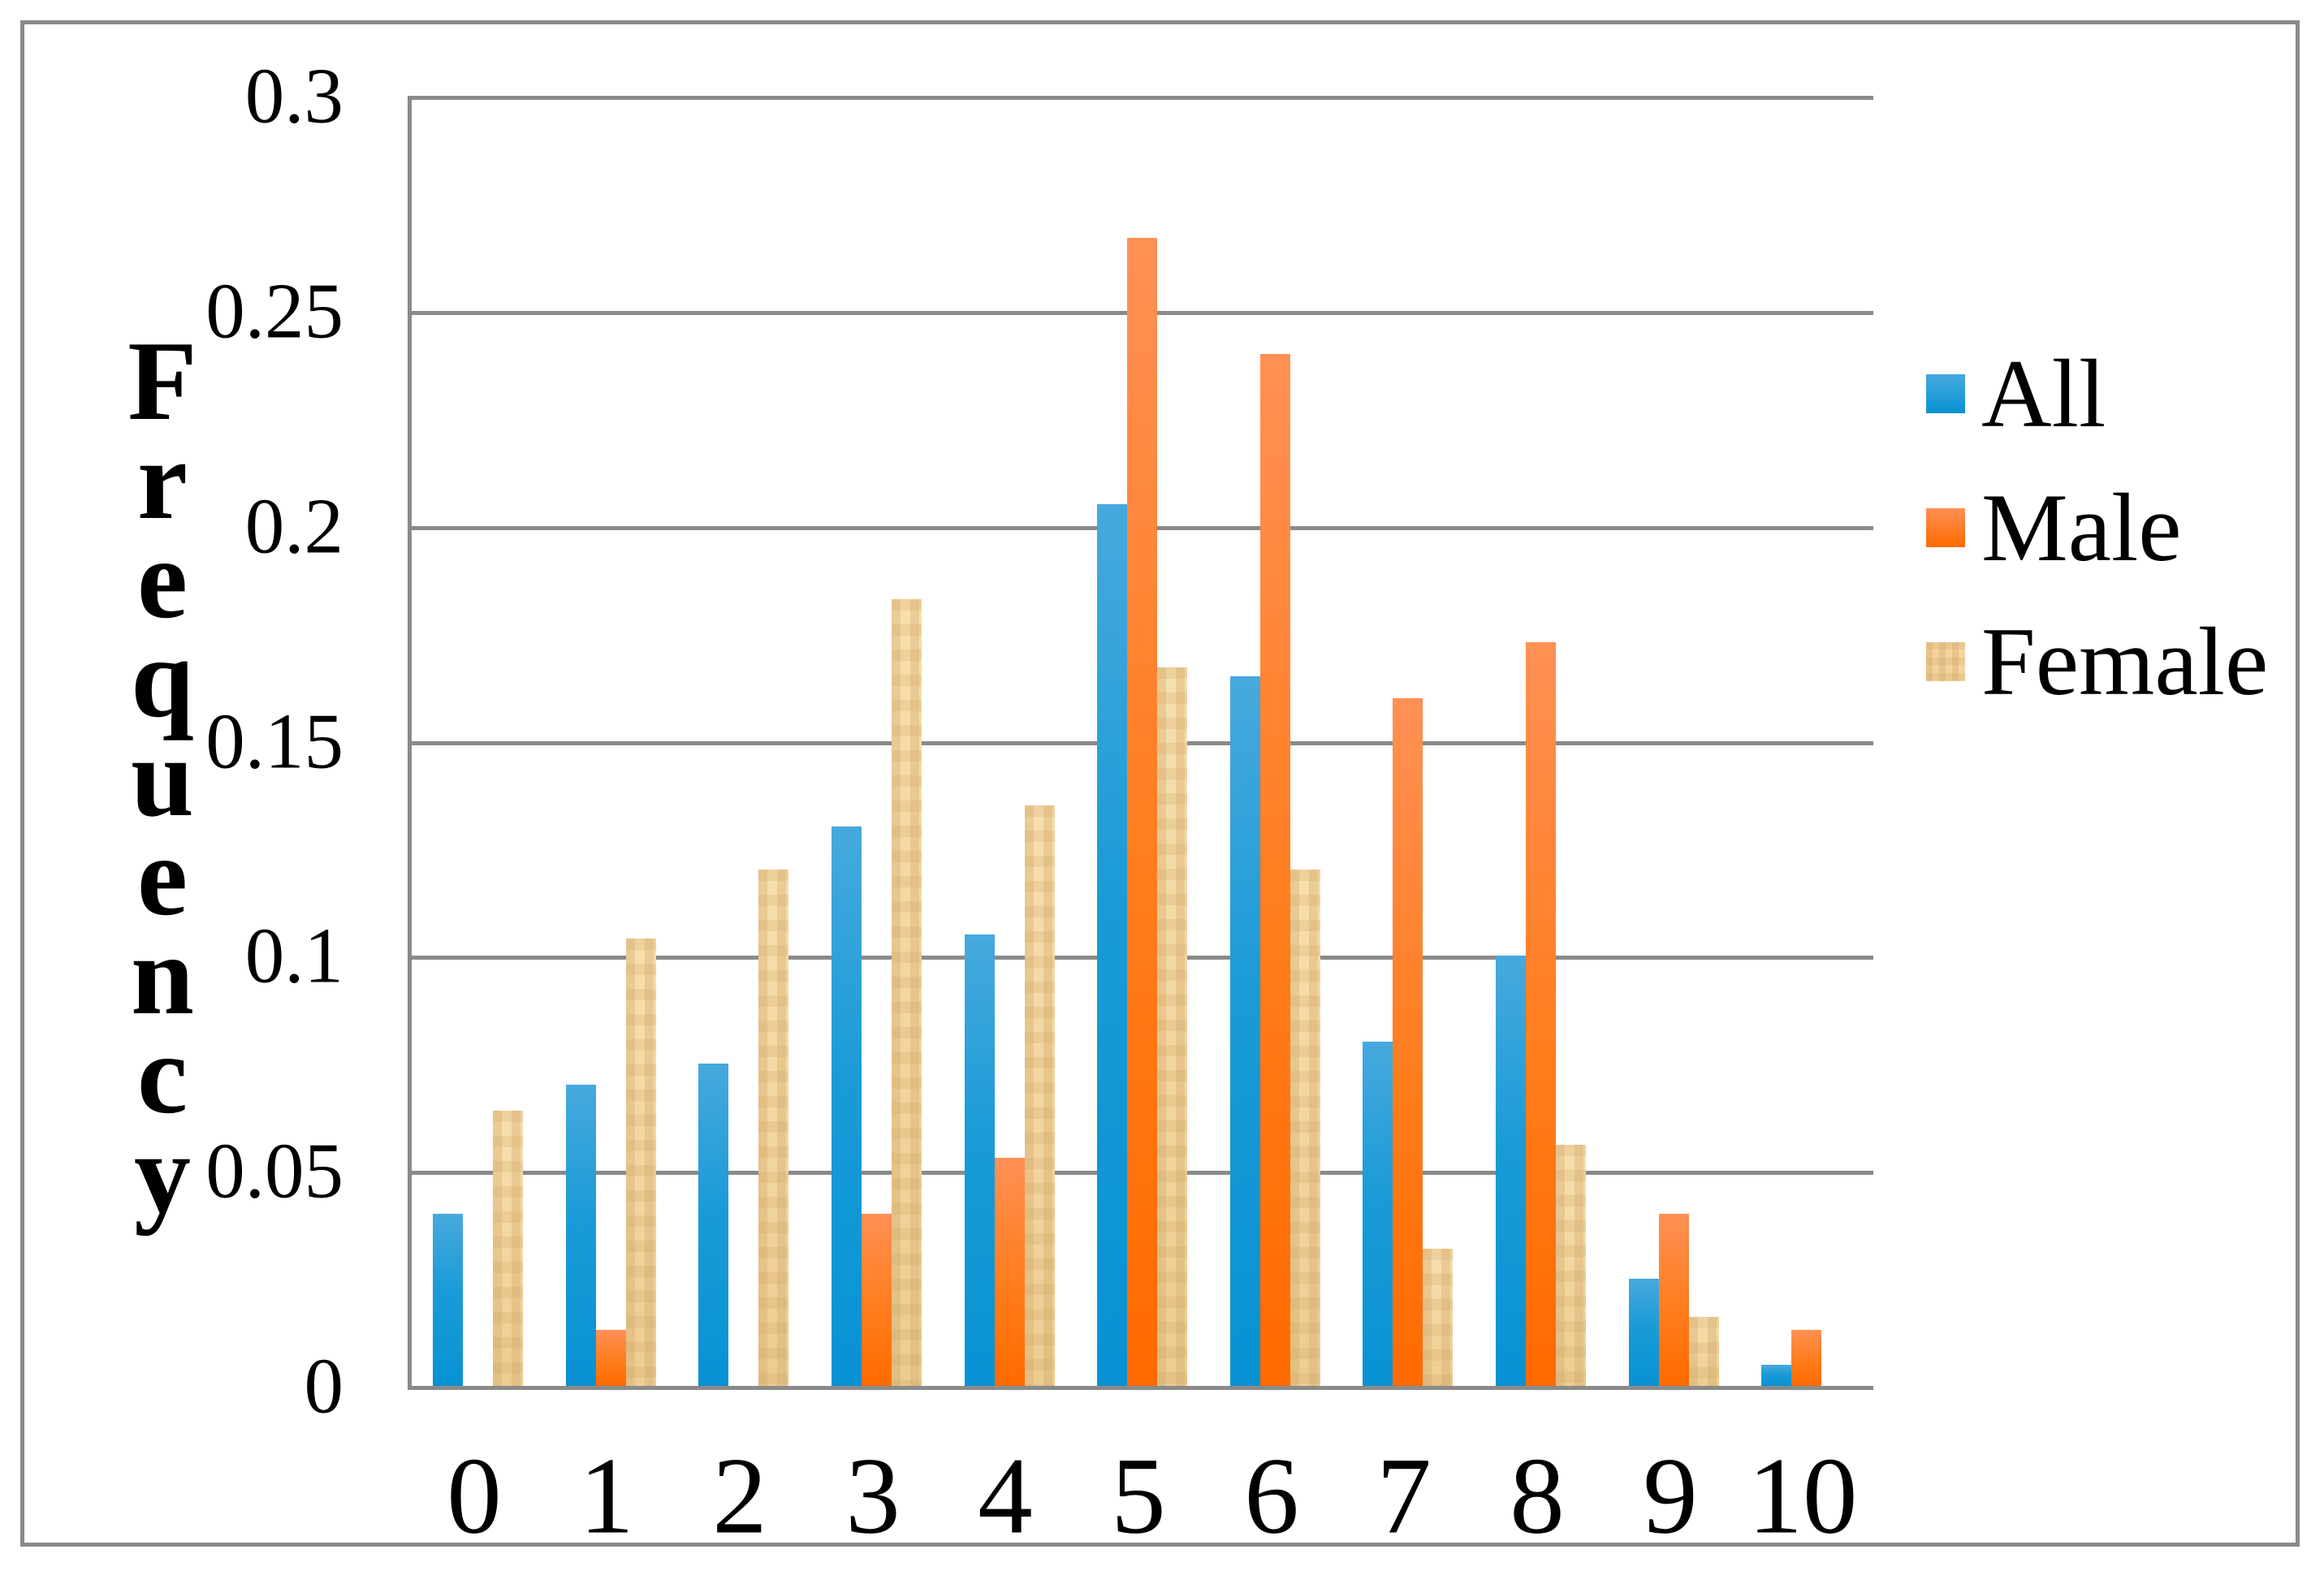  Describe the element at coordinates (274, 311) in the screenshot. I see `y-tick-label-0.25: 0.25` at that location.